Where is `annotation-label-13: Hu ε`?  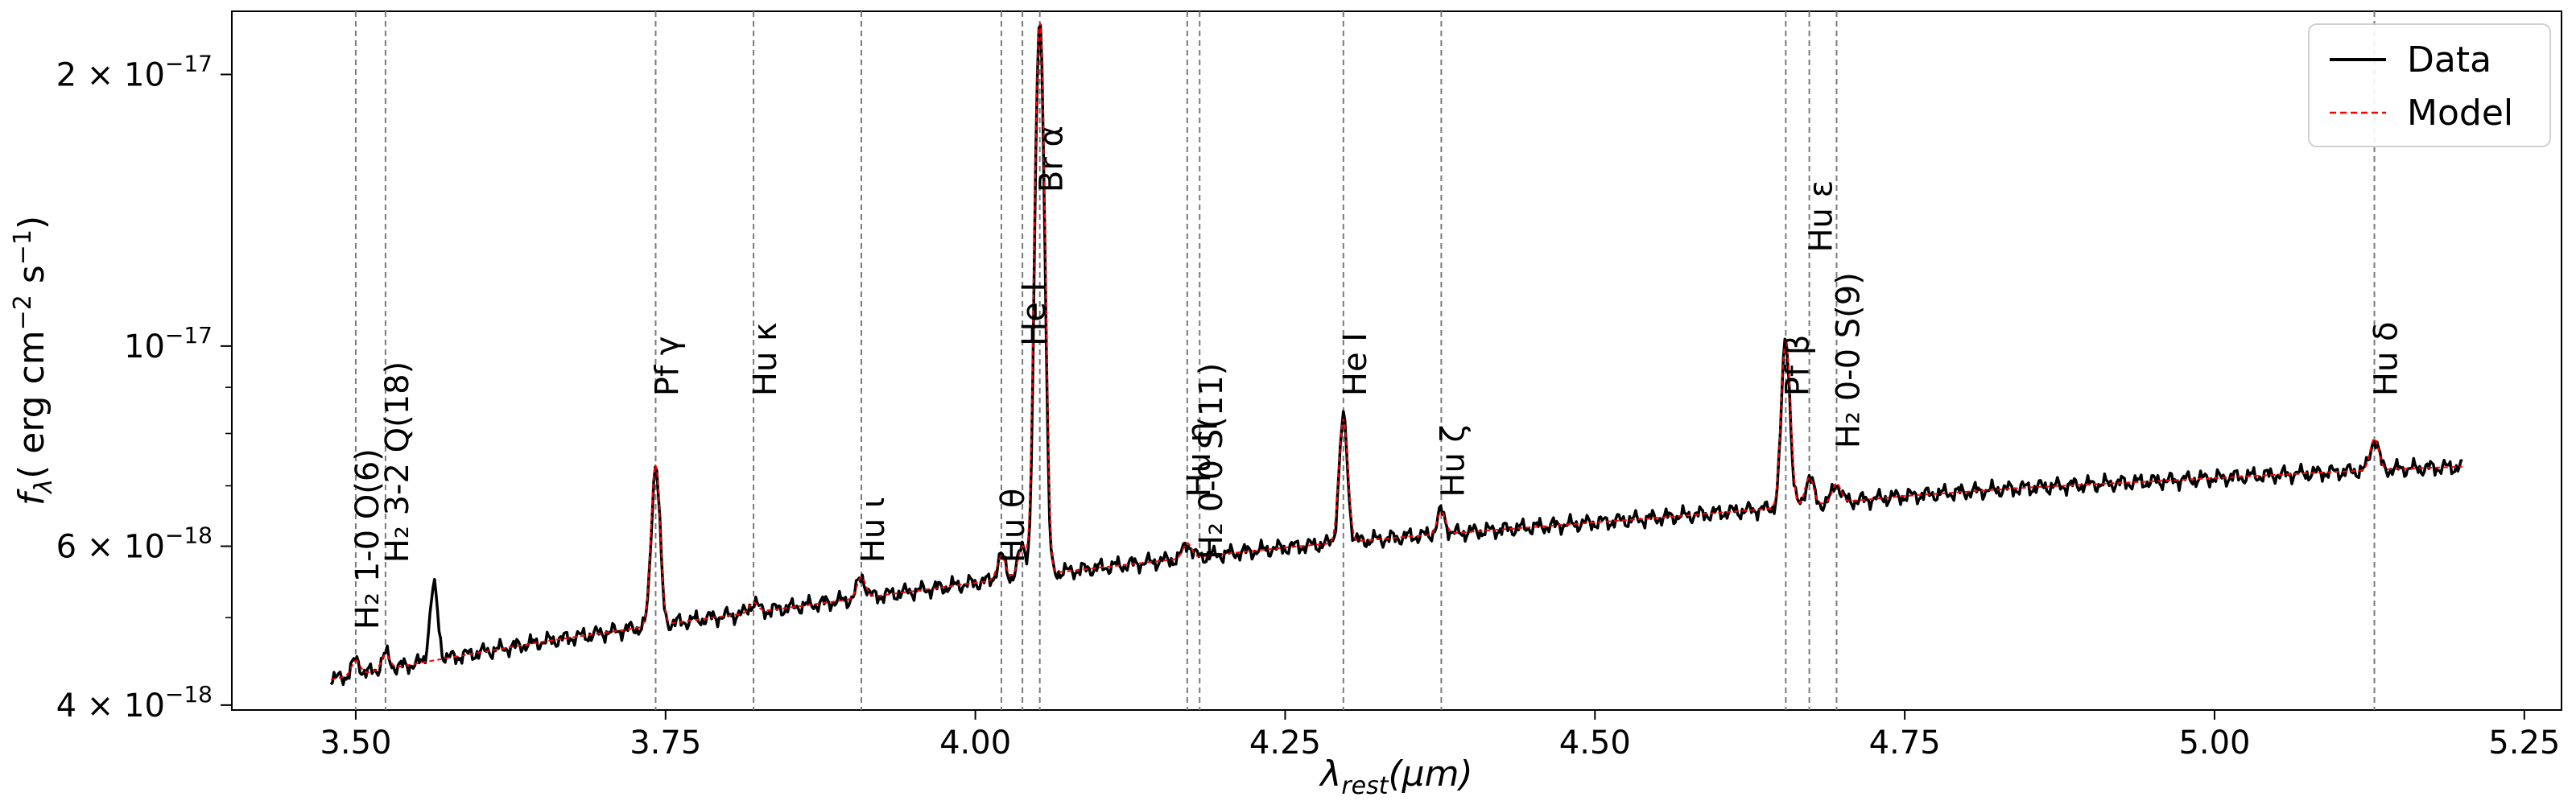
annotation-label-13: Hu ε is located at coordinates (1821, 216).